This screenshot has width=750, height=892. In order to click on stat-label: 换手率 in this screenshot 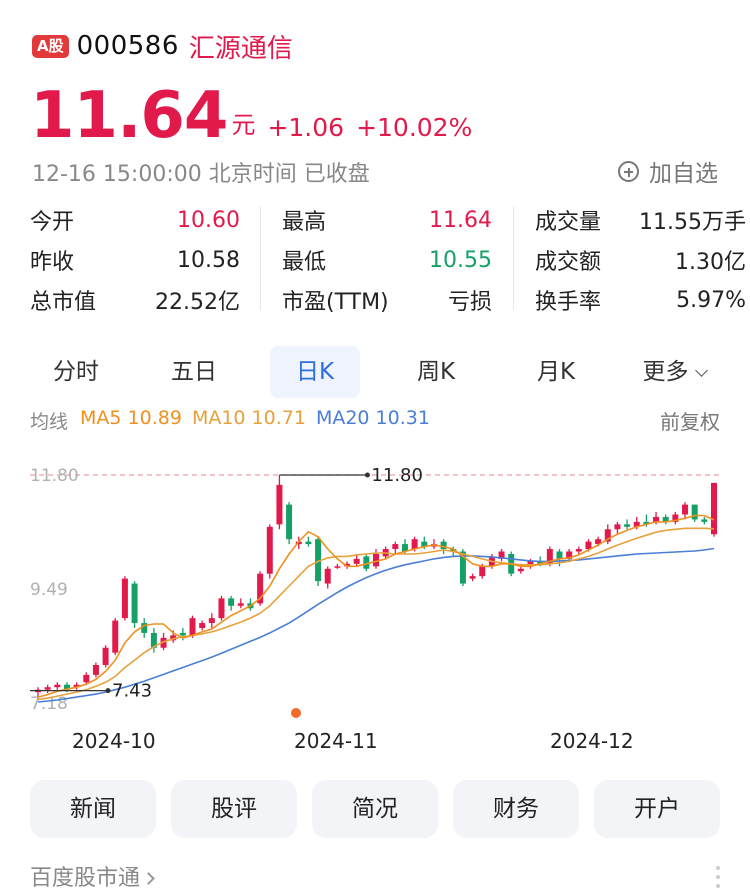, I will do `click(568, 302)`.